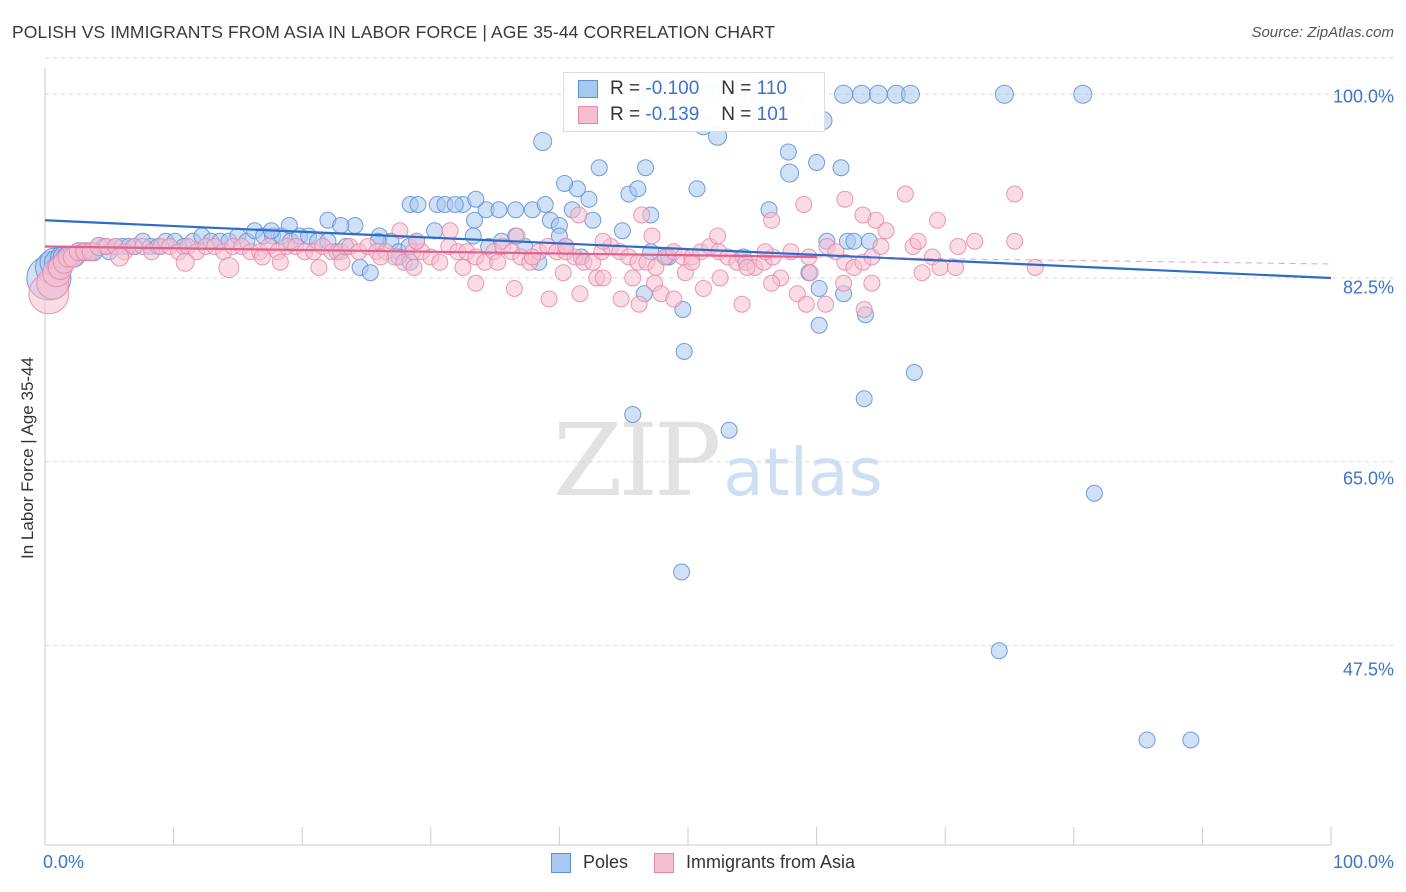 The height and width of the screenshot is (892, 1406). Describe the element at coordinates (772, 114) in the screenshot. I see `asia-n-value: 101` at that location.